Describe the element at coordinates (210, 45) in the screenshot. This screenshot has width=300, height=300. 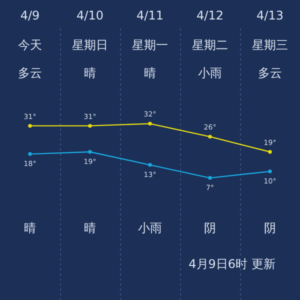
I see `text: 星期二` at that location.